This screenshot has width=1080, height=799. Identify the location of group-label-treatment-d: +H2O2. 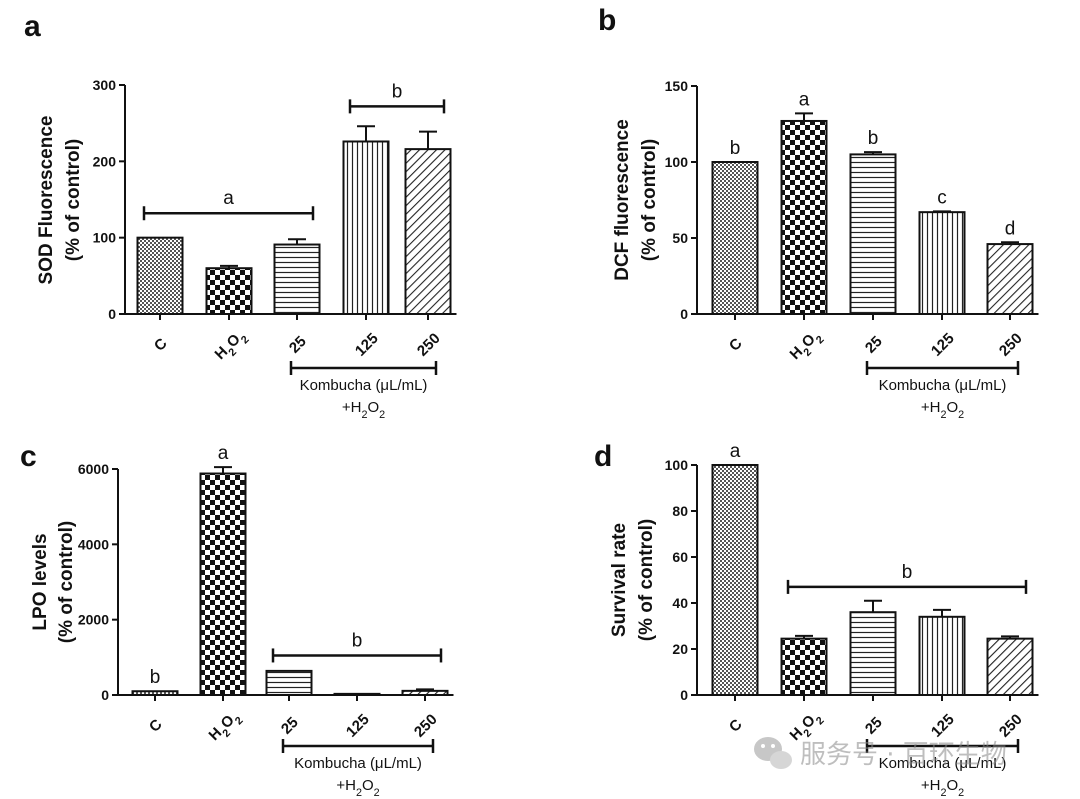
(942, 788).